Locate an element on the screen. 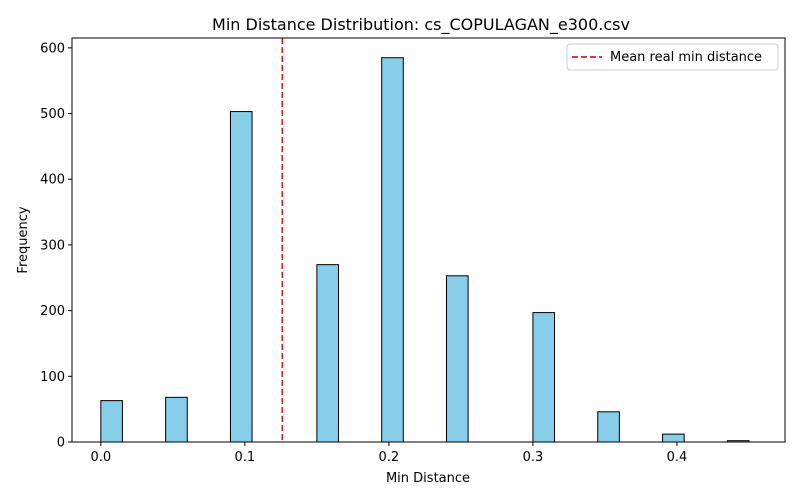 Image resolution: width=800 pixels, height=500 pixels. x-axis: 0.0 0.1 0.2 0.3 0.4 is located at coordinates (388, 453).